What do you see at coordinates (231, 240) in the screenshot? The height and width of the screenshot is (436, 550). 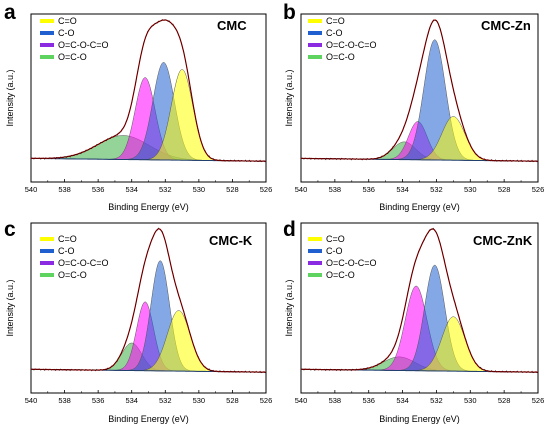 I see `panel-title: CMC-K` at bounding box center [231, 240].